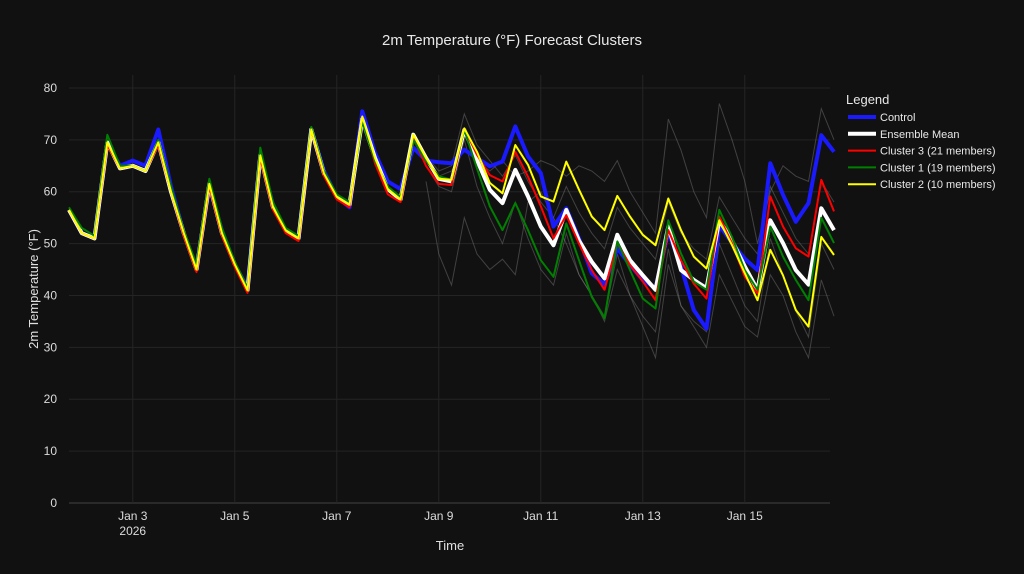 This screenshot has height=574, width=1024. Describe the element at coordinates (938, 152) in the screenshot. I see `legend-label: Cluster 3 (21 members)` at that location.